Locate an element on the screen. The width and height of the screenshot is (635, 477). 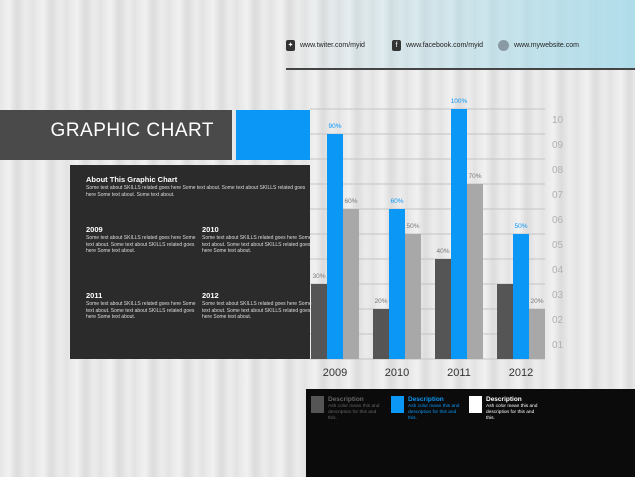
data-label: 100% is located at coordinates (459, 101).